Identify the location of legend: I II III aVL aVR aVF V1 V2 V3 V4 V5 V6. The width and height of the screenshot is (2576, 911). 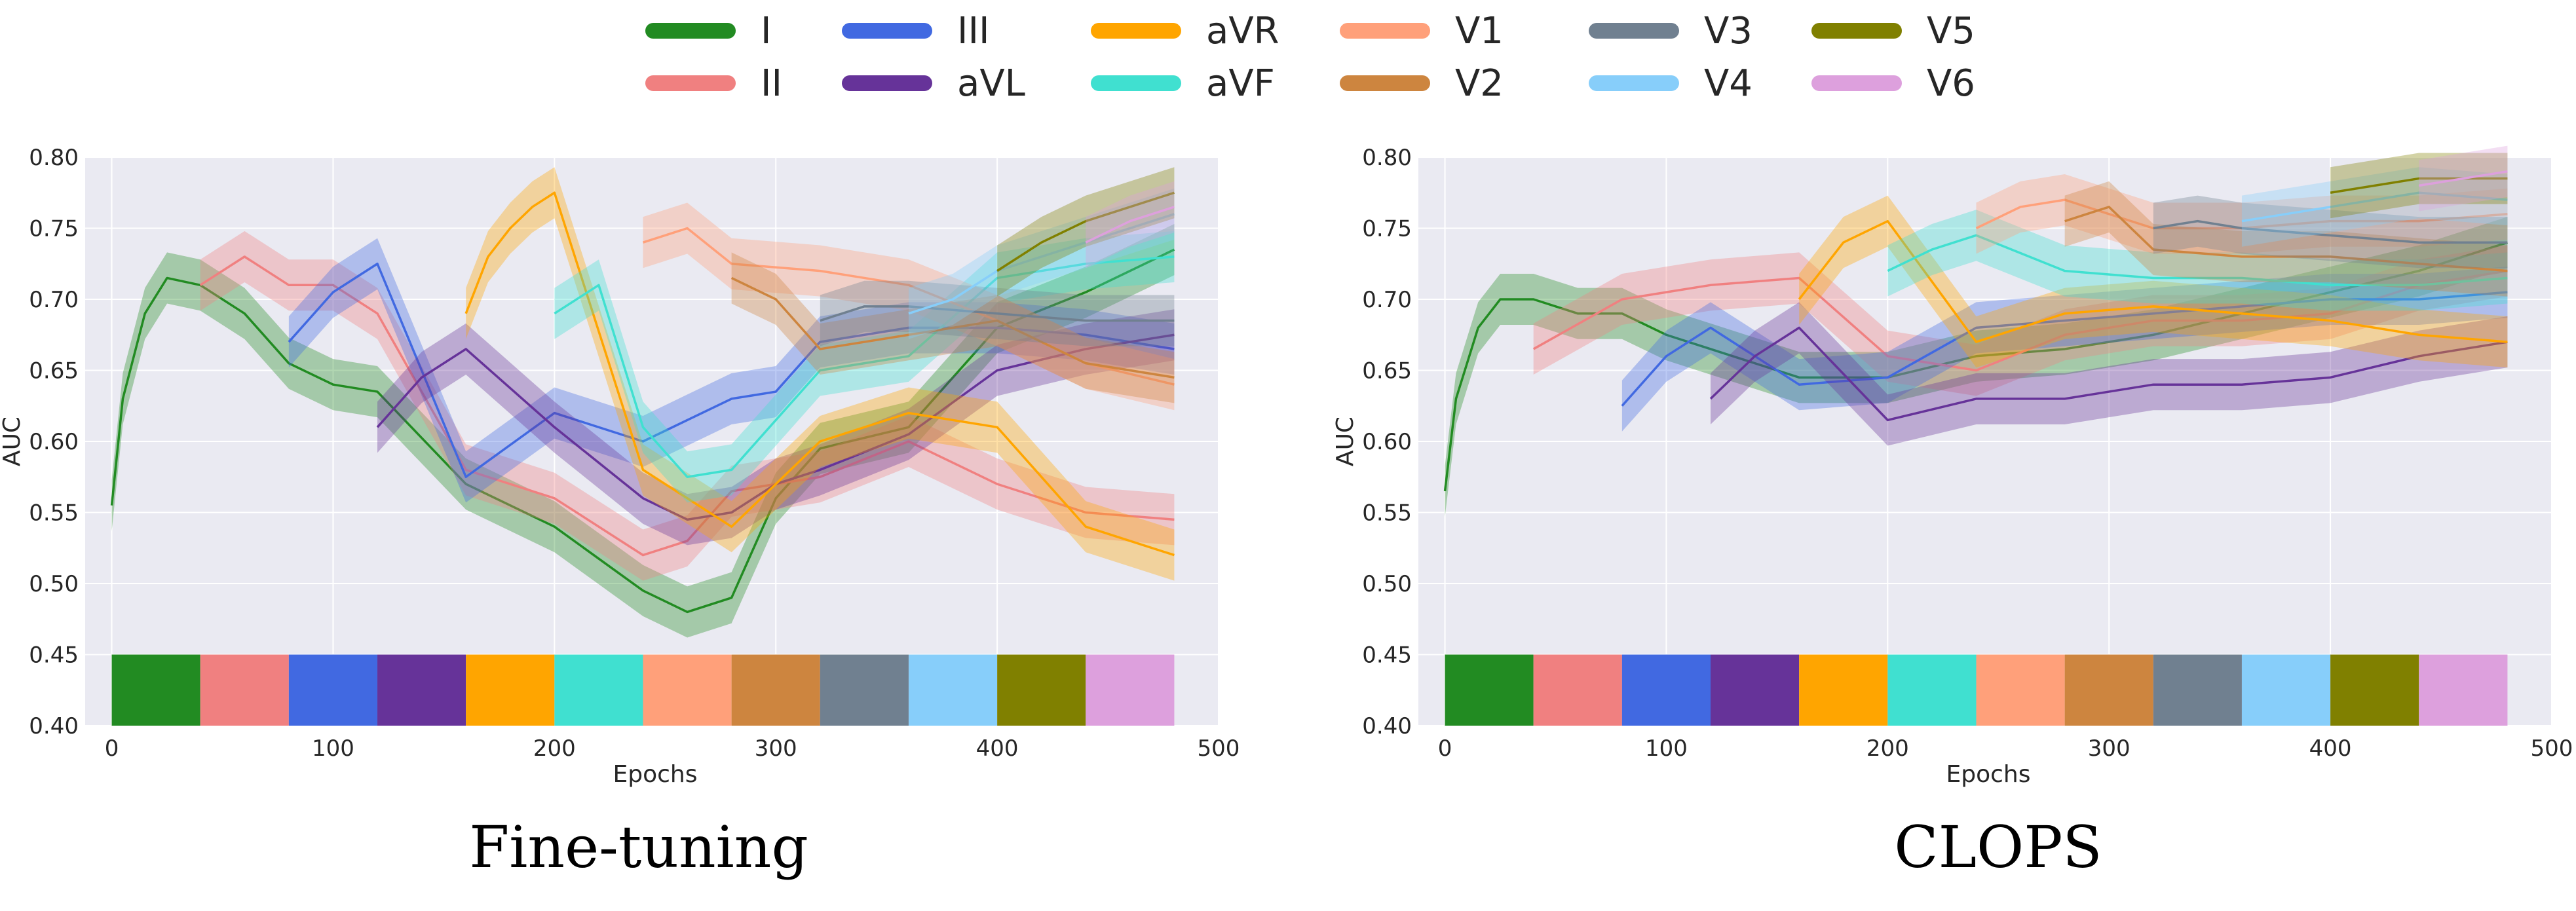
(1333, 57).